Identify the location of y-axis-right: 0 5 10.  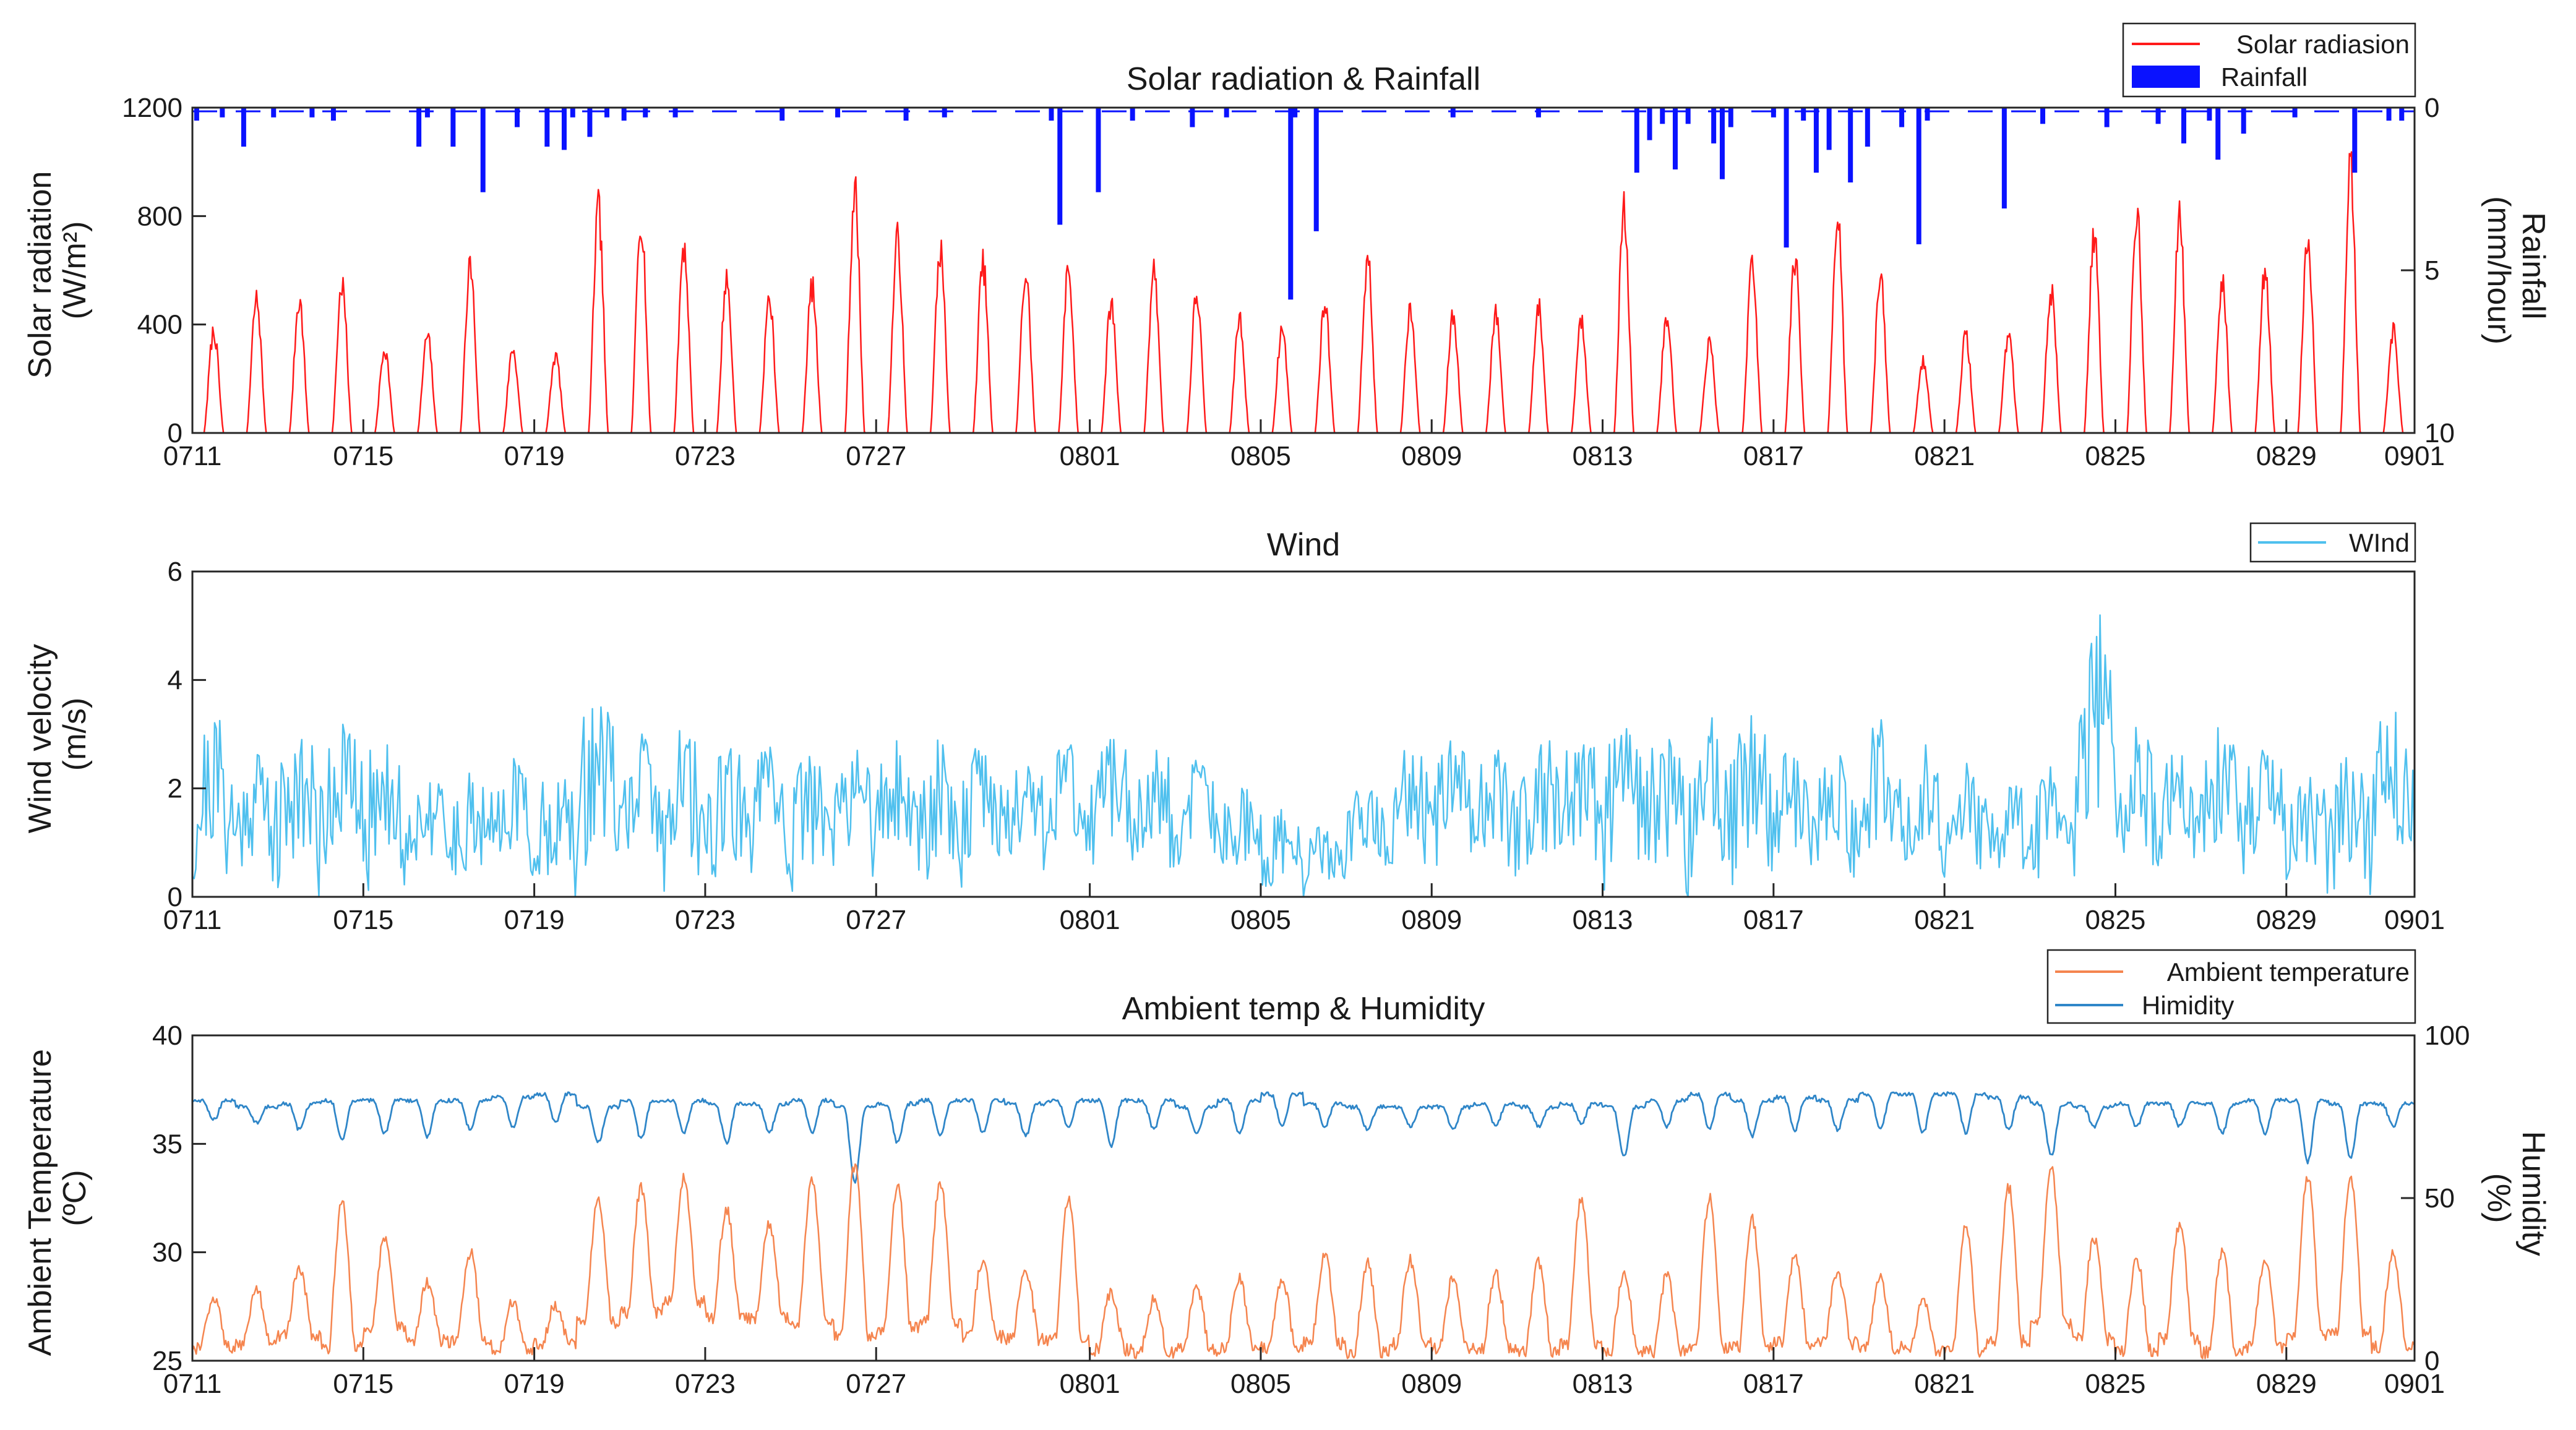
(2428, 270).